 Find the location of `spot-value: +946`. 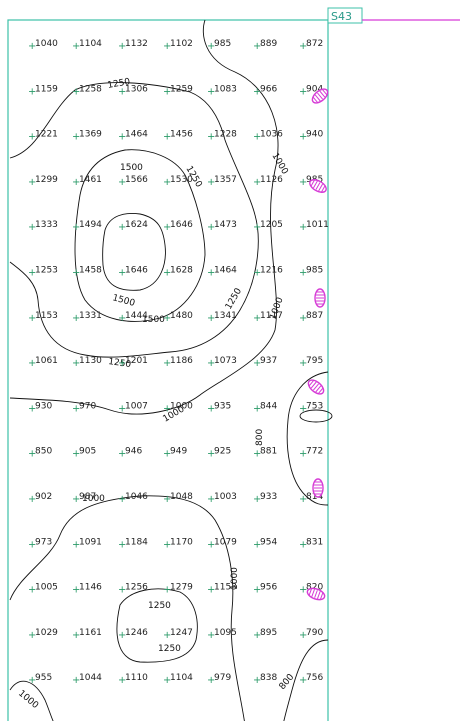

spot-value: +946 is located at coordinates (130, 453).